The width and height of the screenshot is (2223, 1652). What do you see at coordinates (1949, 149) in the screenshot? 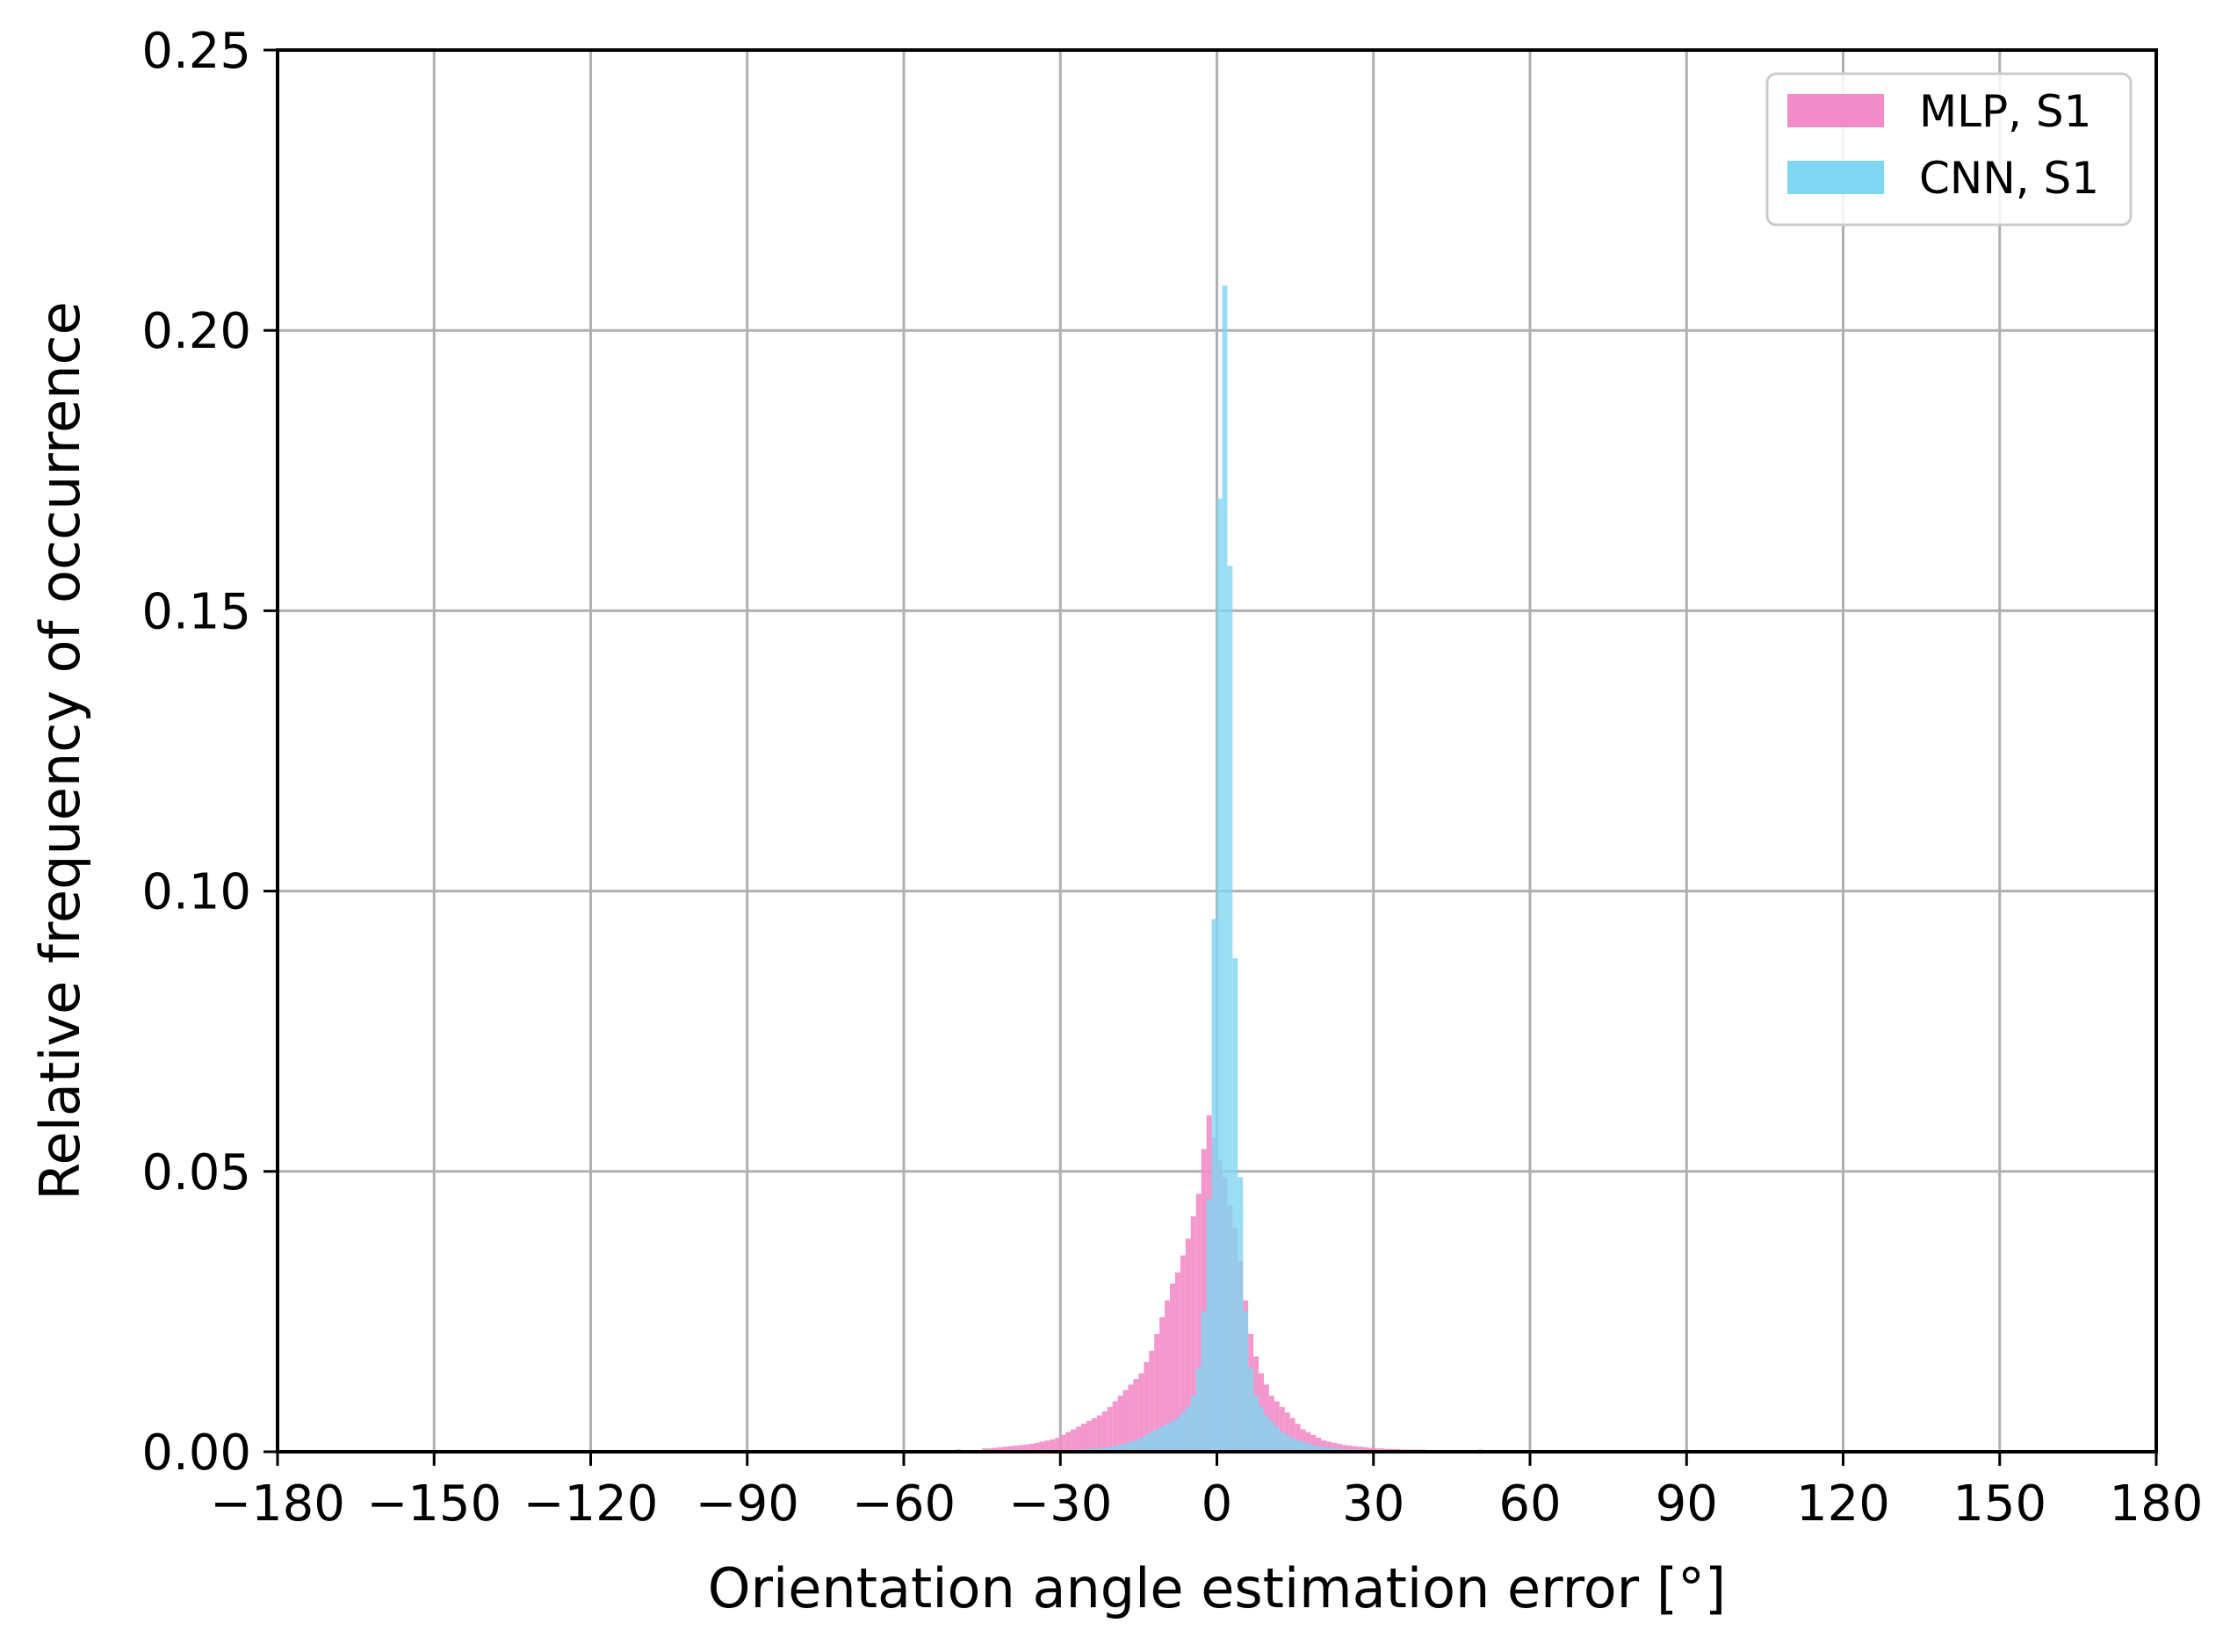
I see `legend: MLP, S1 CNN, S1` at bounding box center [1949, 149].